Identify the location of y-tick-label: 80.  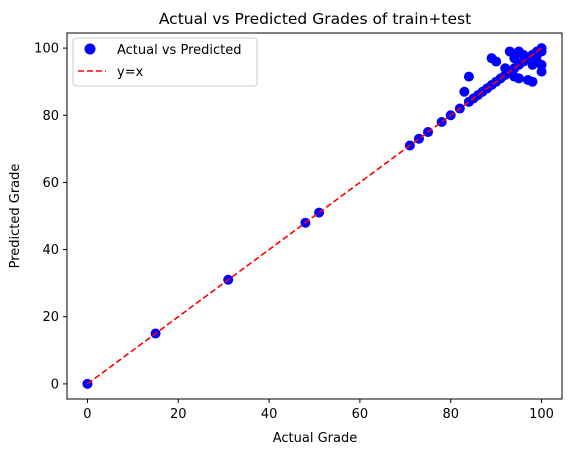
(50, 116).